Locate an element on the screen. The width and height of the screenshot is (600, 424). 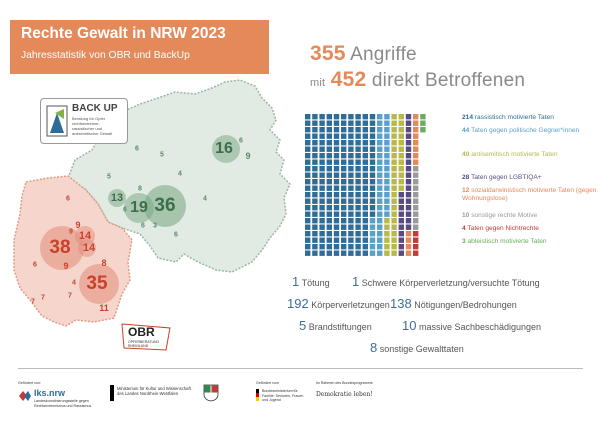
ministry-bar-icon is located at coordinates (112, 393).